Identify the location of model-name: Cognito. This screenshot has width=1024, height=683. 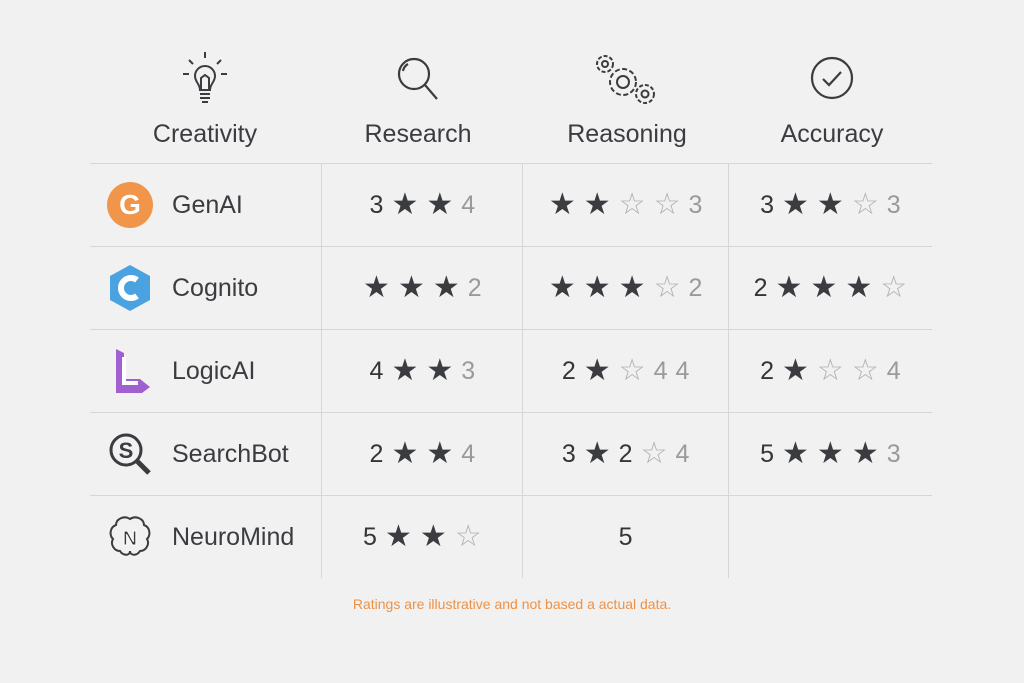
(215, 287).